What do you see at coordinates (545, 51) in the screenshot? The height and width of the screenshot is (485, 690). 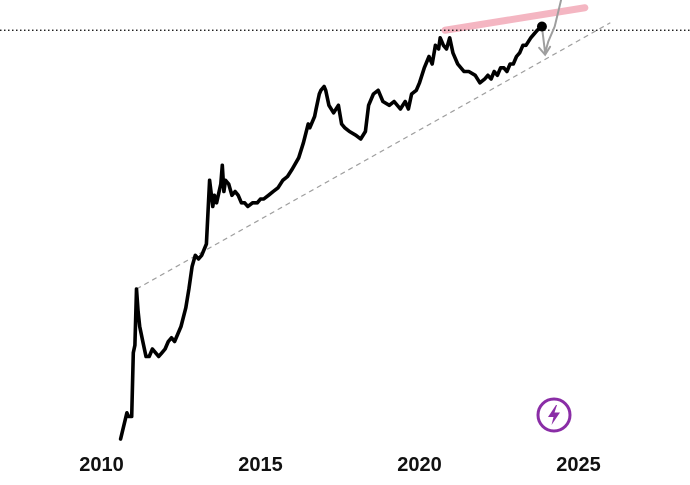 I see `projection-arrowhead` at bounding box center [545, 51].